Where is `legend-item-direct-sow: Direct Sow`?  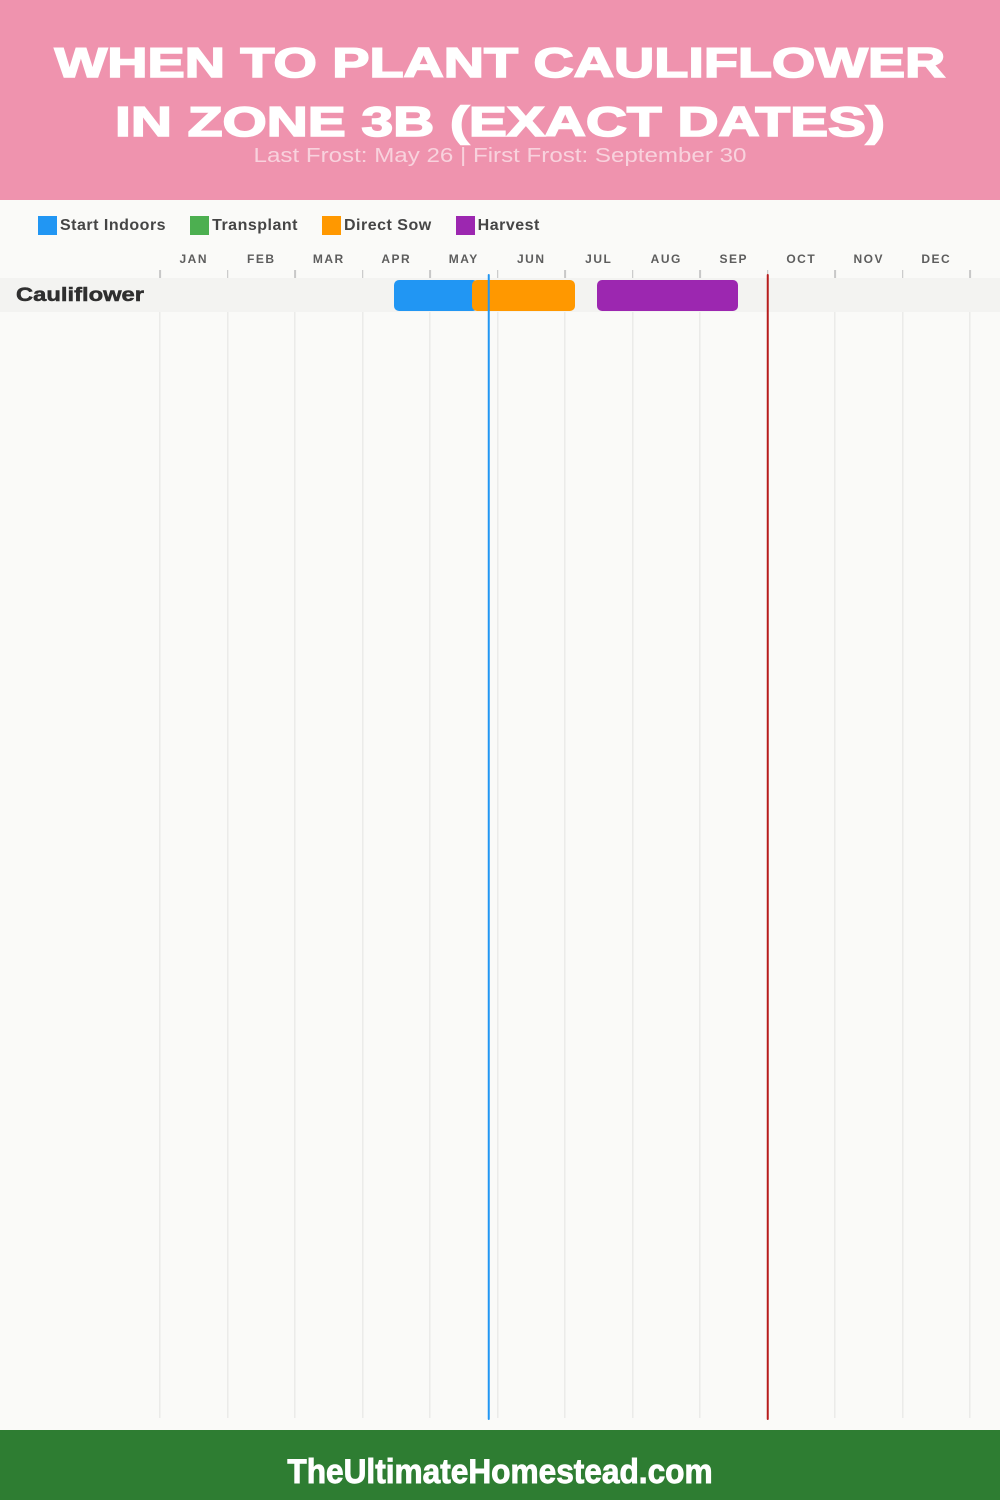
legend-item-direct-sow: Direct Sow is located at coordinates (376, 225).